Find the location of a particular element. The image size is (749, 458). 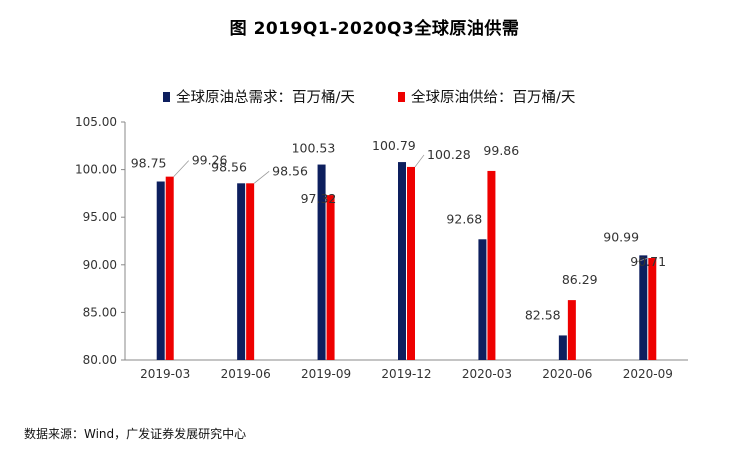

y-tick-label: 105.00 is located at coordinates (96, 122).